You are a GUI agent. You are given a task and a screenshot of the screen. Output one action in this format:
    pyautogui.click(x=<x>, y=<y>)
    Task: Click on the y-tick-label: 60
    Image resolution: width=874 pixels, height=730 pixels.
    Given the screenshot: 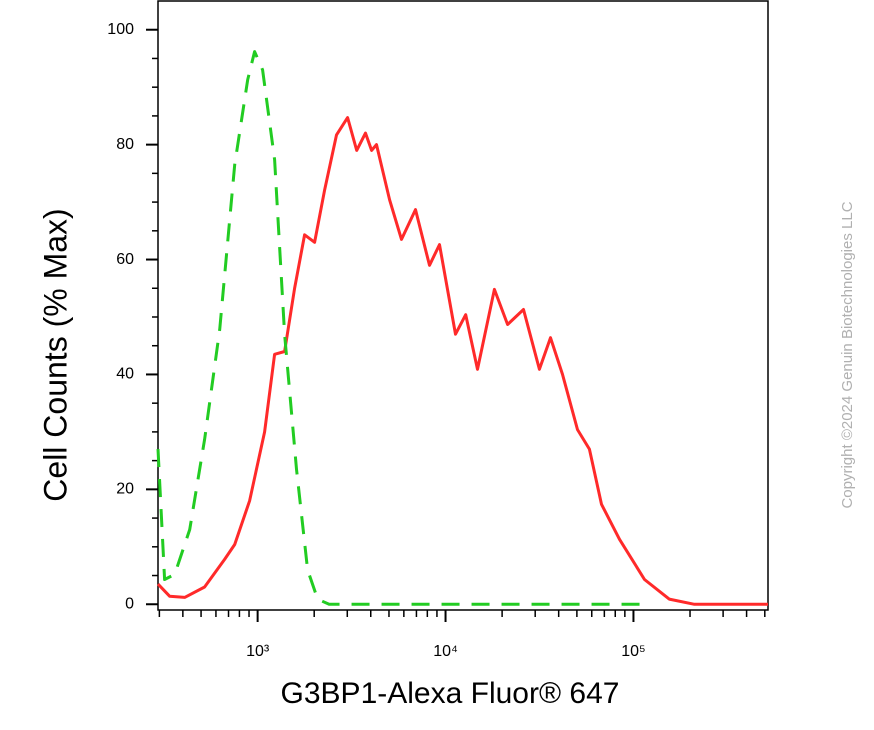 What is the action you would take?
    pyautogui.click(x=125, y=259)
    